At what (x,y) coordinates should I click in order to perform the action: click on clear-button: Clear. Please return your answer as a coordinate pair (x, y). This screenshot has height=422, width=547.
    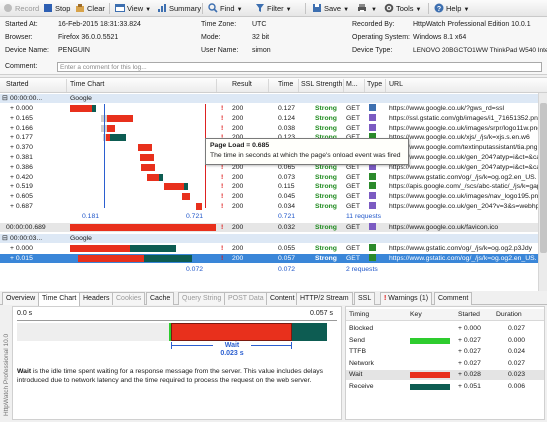
    Looking at the image, I should click on (90, 8).